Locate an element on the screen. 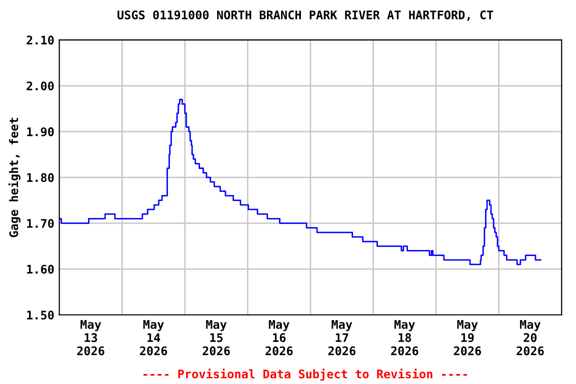 The image size is (576, 384). text: ---- Provisional Data Subject to Revision ---- is located at coordinates (306, 374).